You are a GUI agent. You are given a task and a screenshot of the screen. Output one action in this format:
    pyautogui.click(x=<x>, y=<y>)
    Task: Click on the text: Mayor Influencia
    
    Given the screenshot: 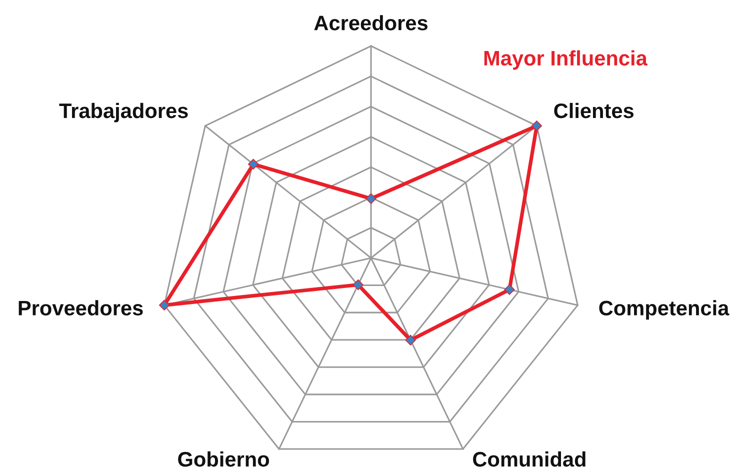 What is the action you would take?
    pyautogui.click(x=566, y=60)
    